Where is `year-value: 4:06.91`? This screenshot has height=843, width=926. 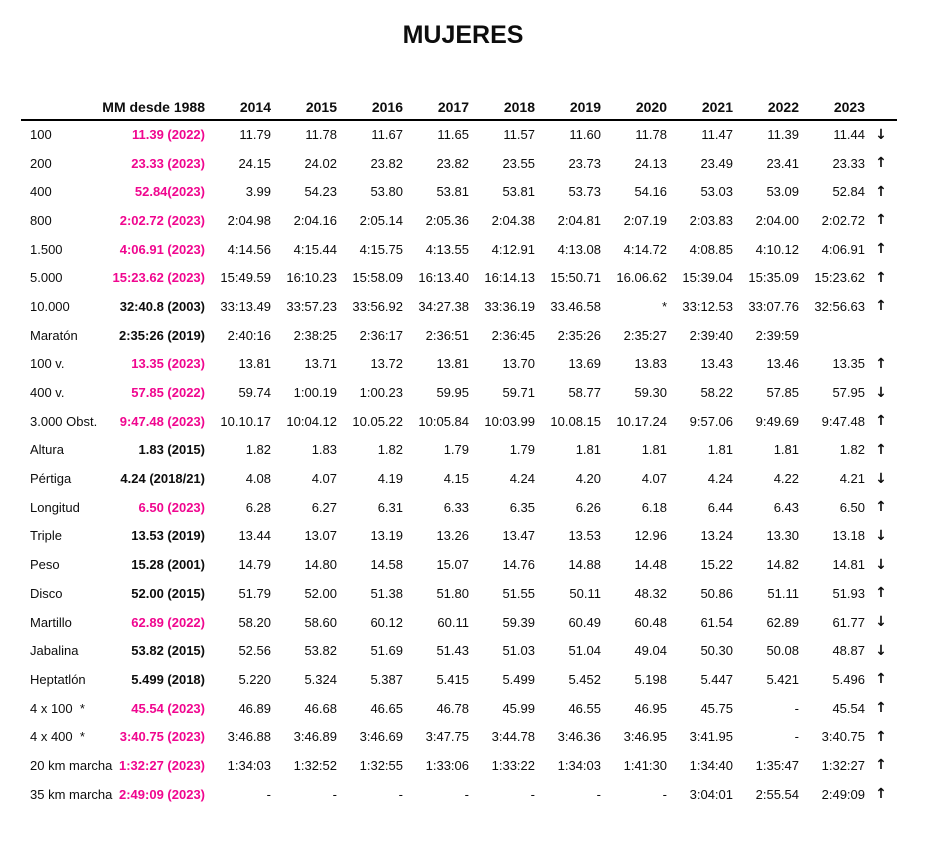 year-value: 4:06.91 is located at coordinates (843, 249).